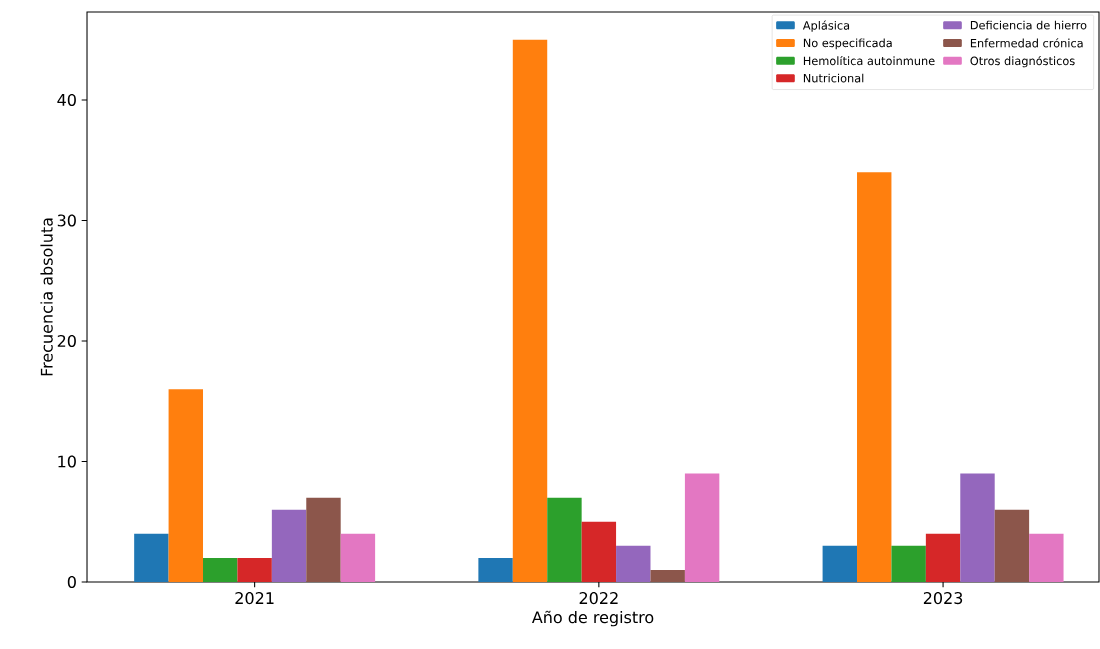 The width and height of the screenshot is (1100, 649). What do you see at coordinates (847, 44) in the screenshot?
I see `legend-label: No especificada` at bounding box center [847, 44].